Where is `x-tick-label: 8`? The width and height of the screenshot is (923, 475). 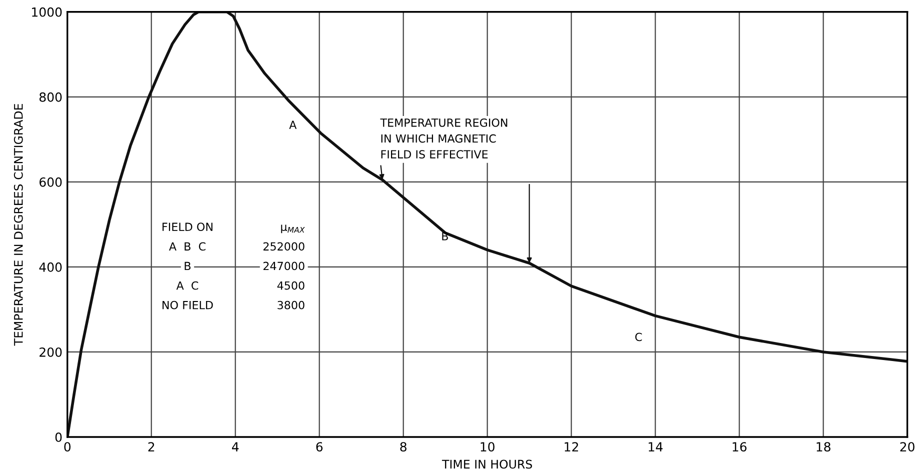 x-tick-label: 8 is located at coordinates (403, 447).